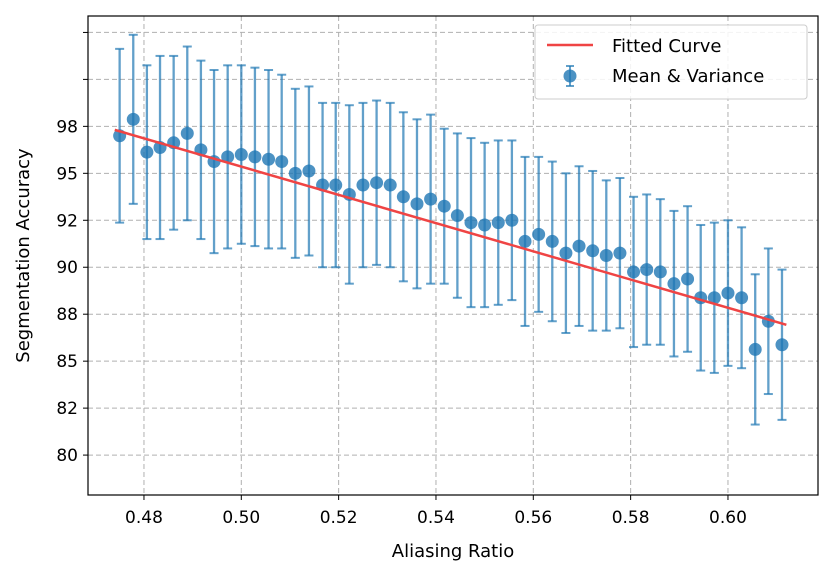 Image resolution: width=830 pixels, height=578 pixels. What do you see at coordinates (241, 518) in the screenshot?
I see `x-tick-label: 0.50` at bounding box center [241, 518].